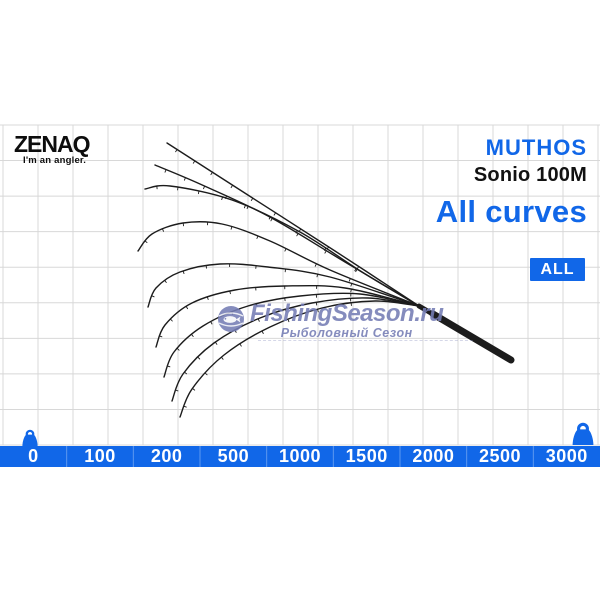 The image size is (600, 600). I want to click on load-axis: 0 100 200 500 1000 1500 2000 2500 3000, so click(300, 456).